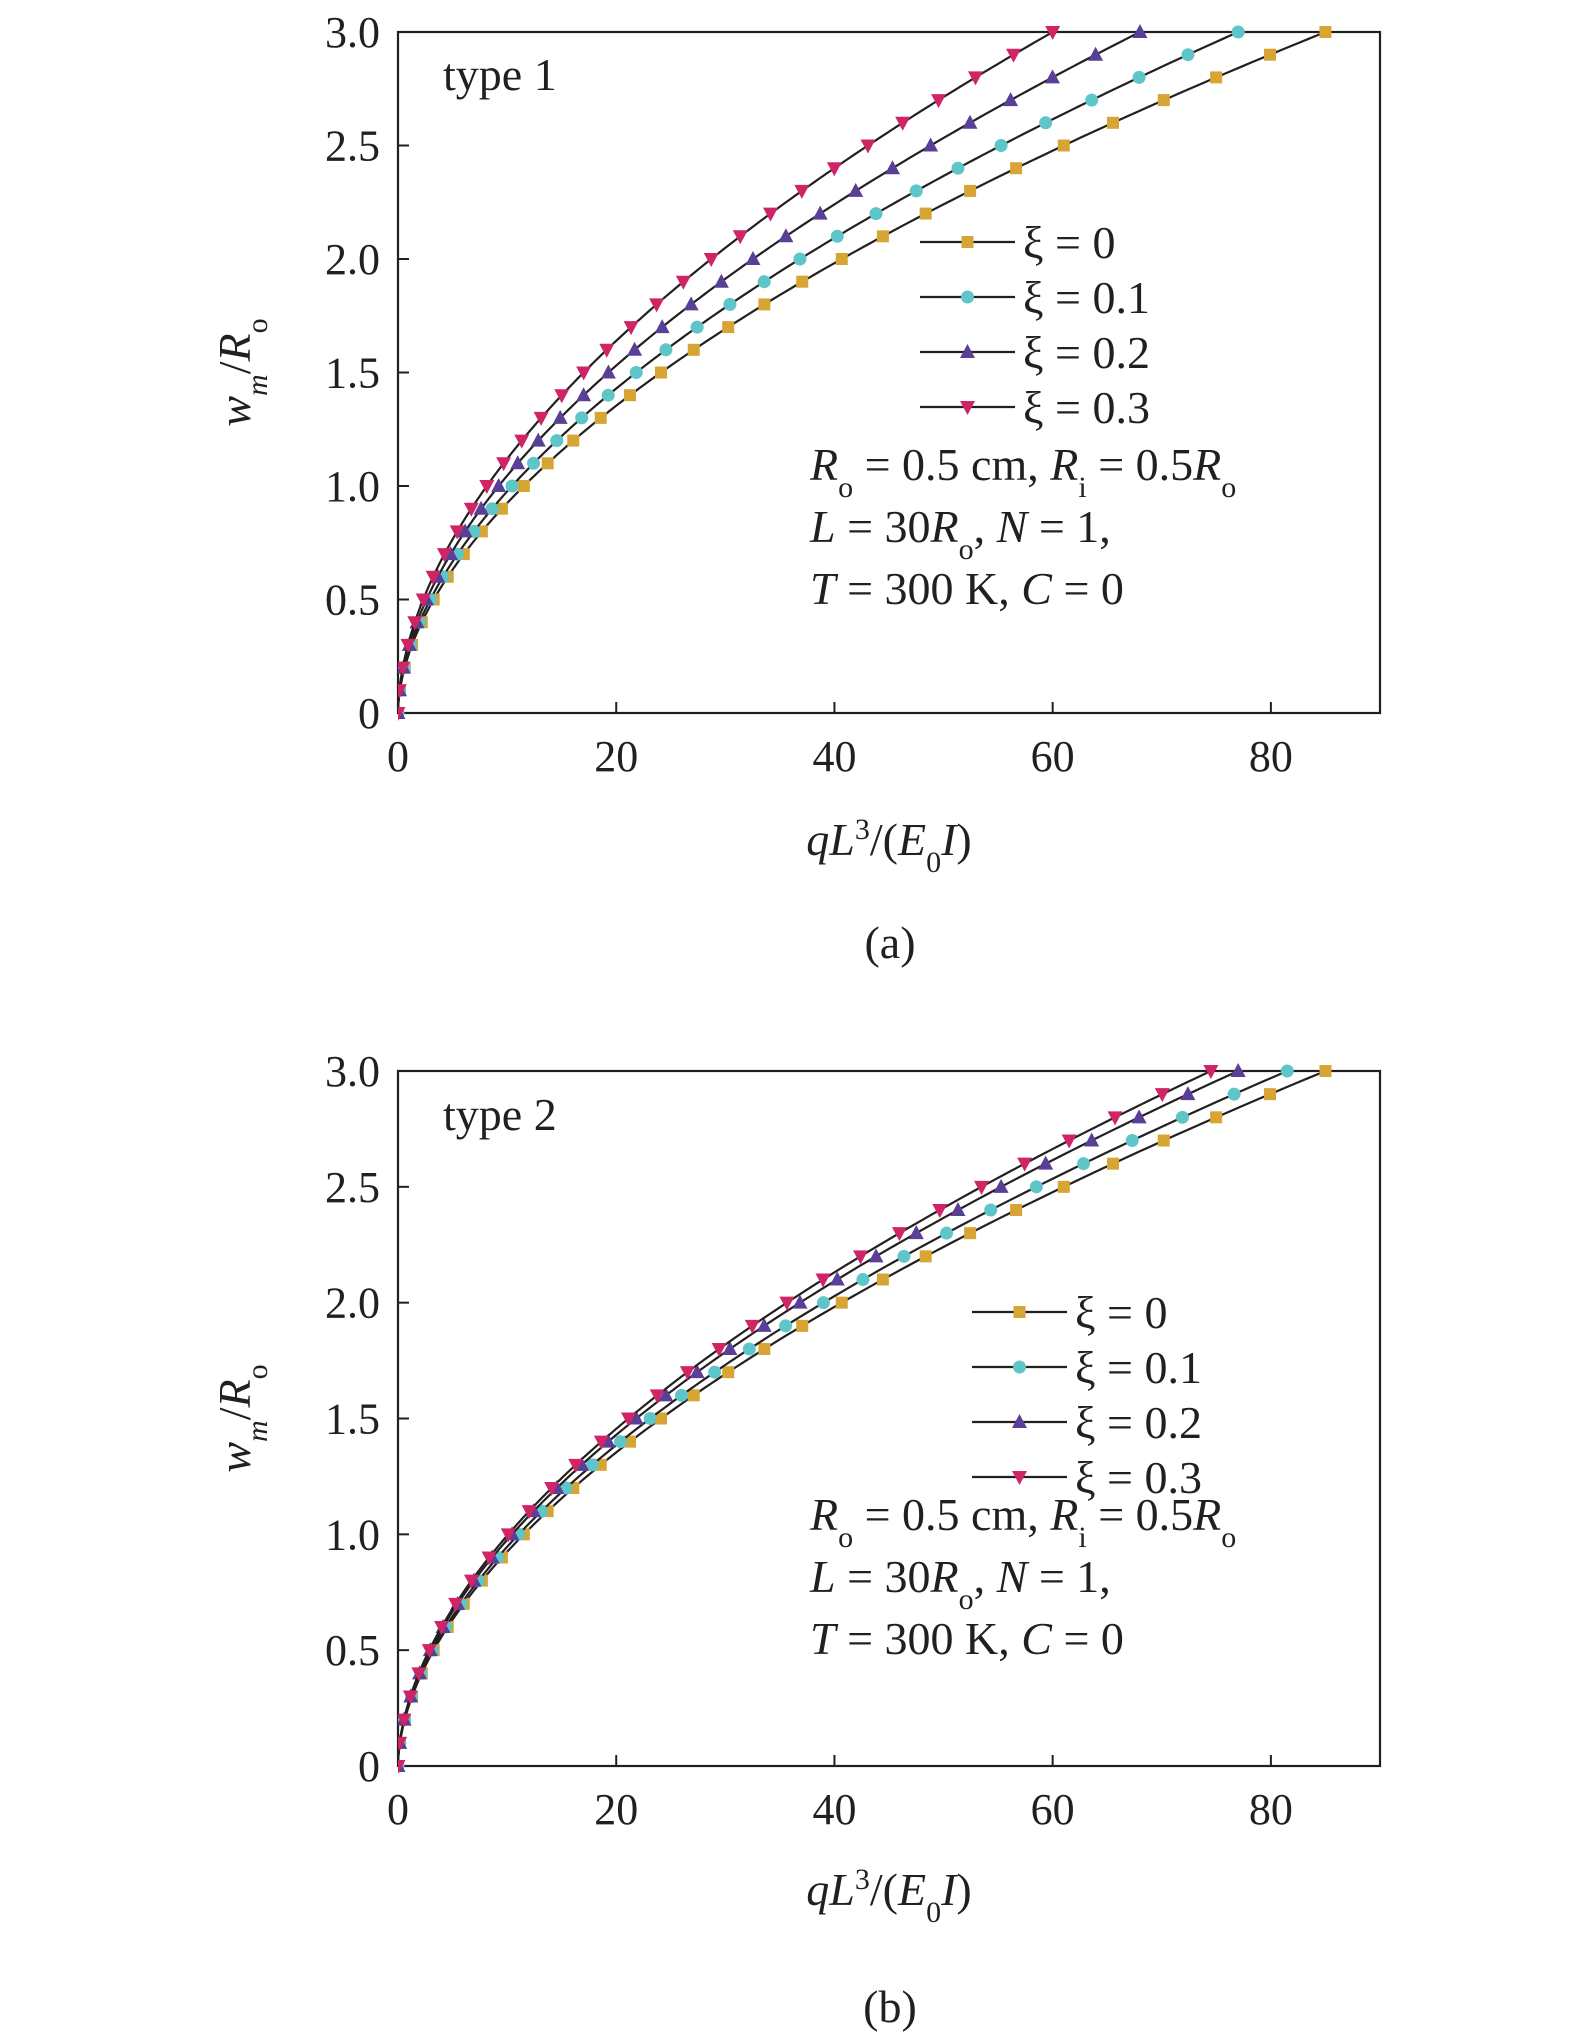 The width and height of the screenshot is (1575, 2040). What do you see at coordinates (241, 372) in the screenshot?
I see `y-axis-label: wm/Ro` at bounding box center [241, 372].